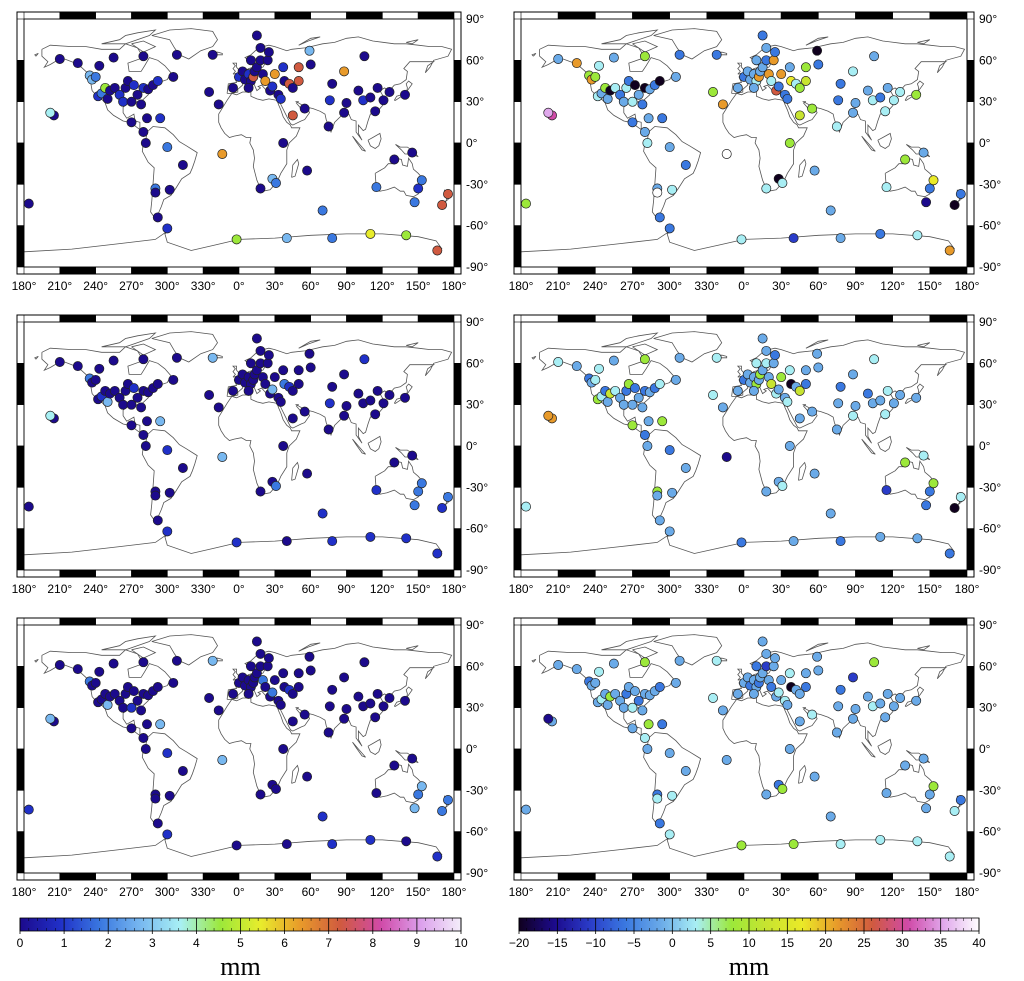  What do you see at coordinates (20, 943) in the screenshot?
I see `colorbar-tick-label: 0` at bounding box center [20, 943].